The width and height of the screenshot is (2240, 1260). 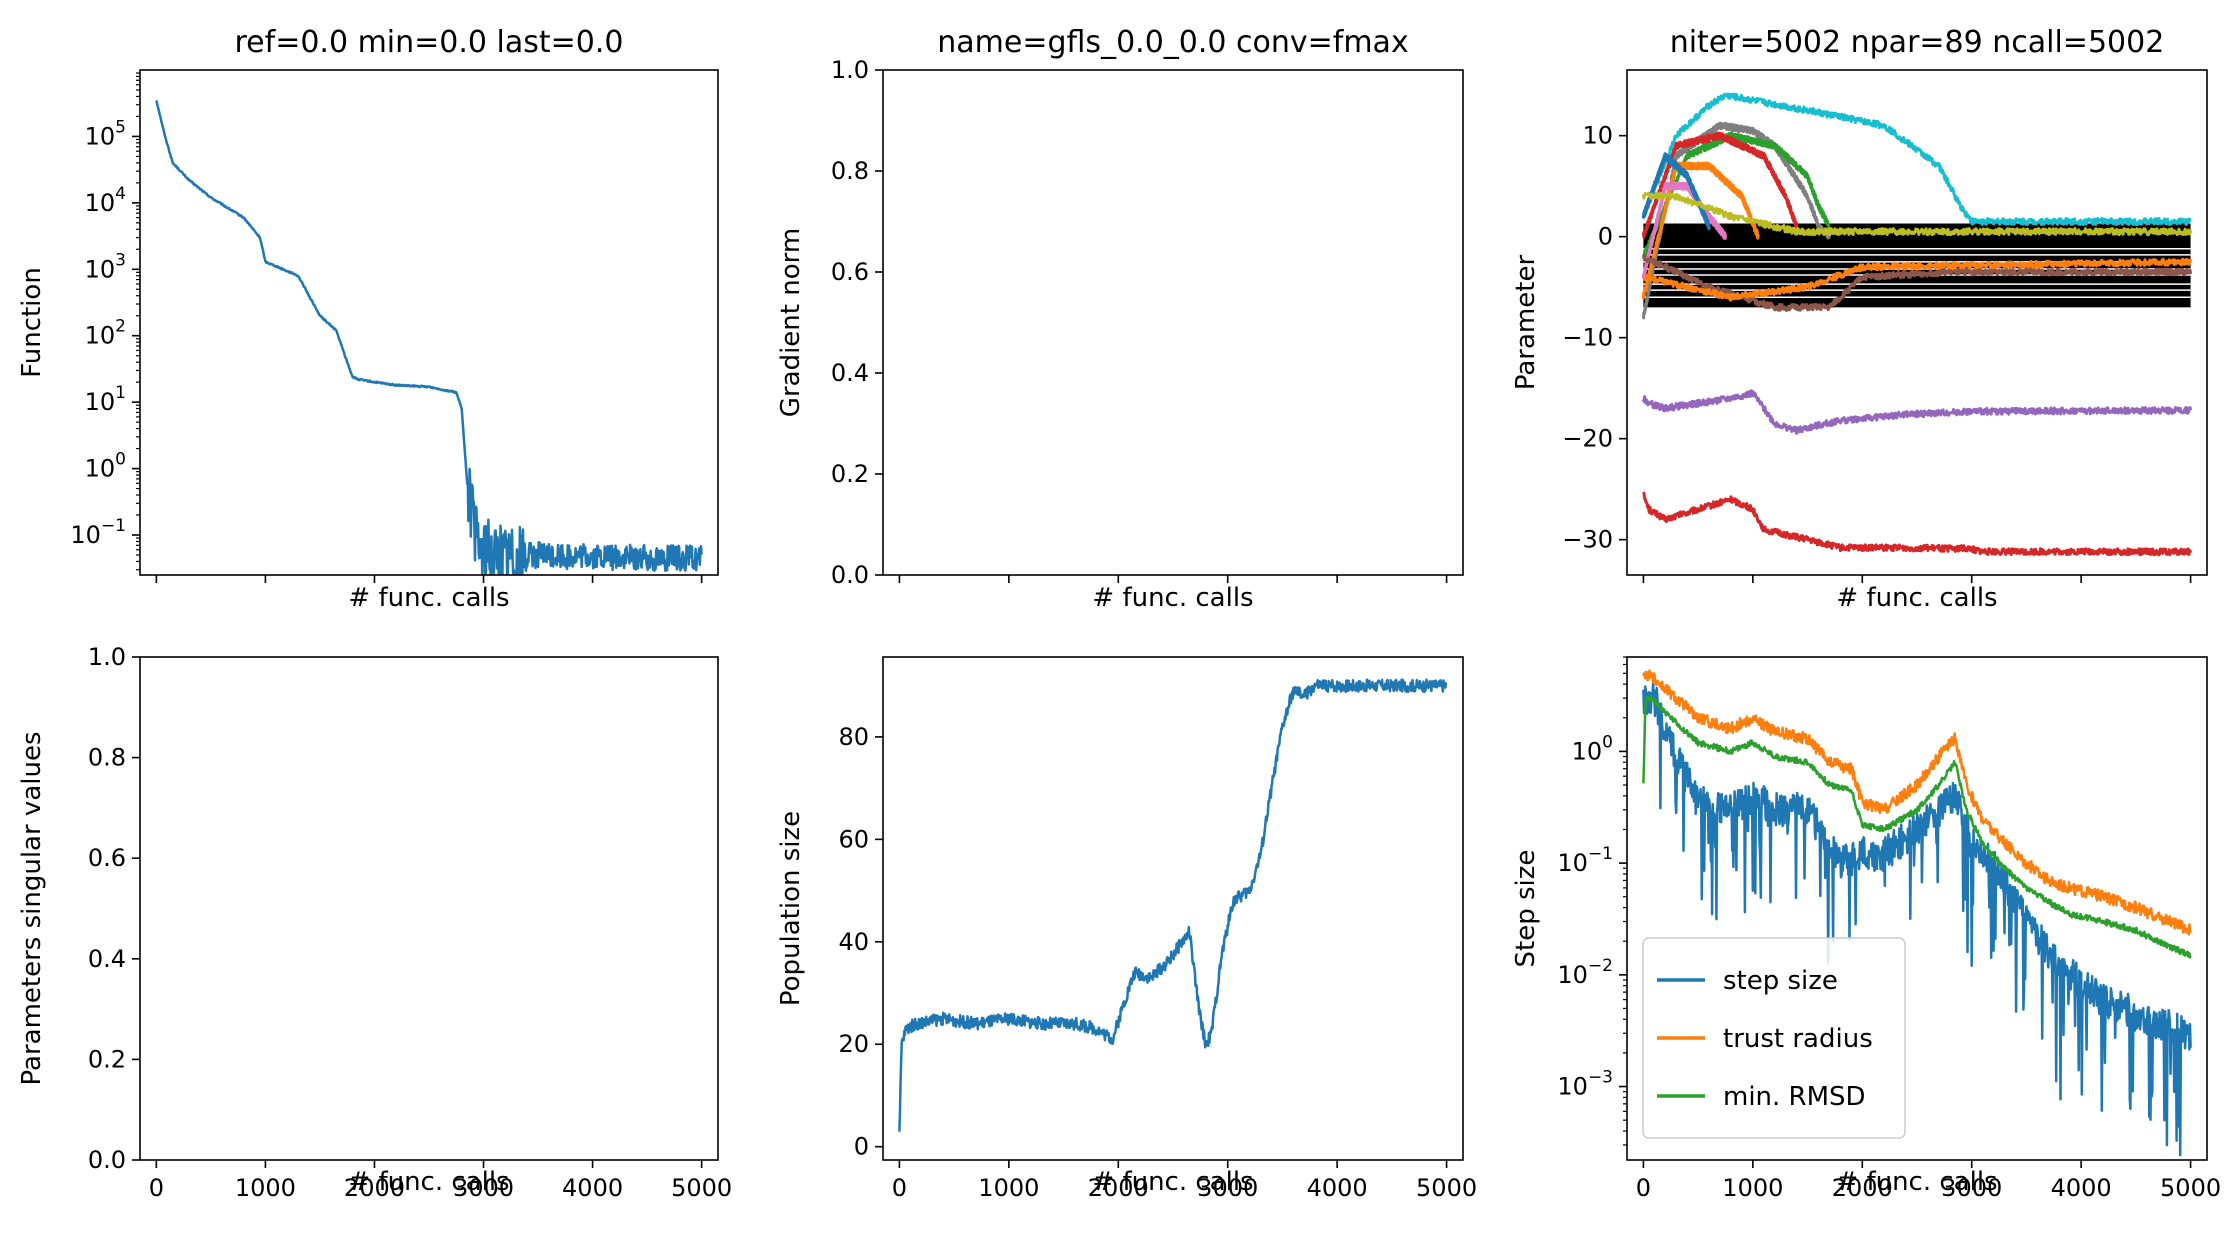 I want to click on y-tick-label-parameter-3: 0, so click(x=1605, y=237).